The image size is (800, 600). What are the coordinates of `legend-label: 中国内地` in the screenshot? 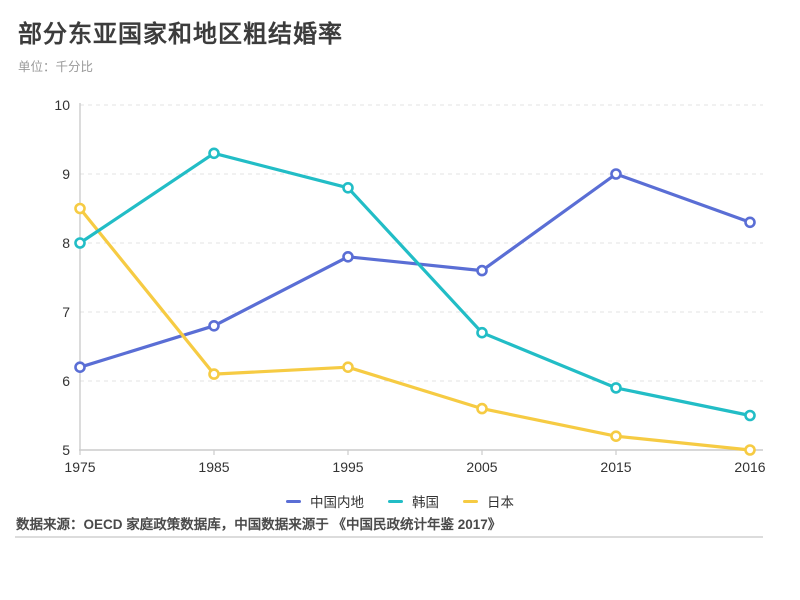 It's located at (337, 502).